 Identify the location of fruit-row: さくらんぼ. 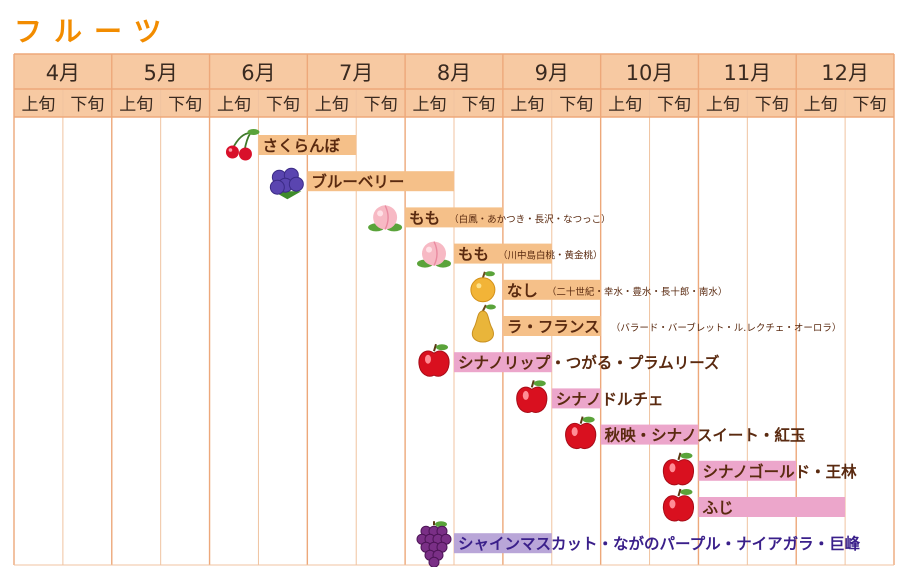
(291, 145).